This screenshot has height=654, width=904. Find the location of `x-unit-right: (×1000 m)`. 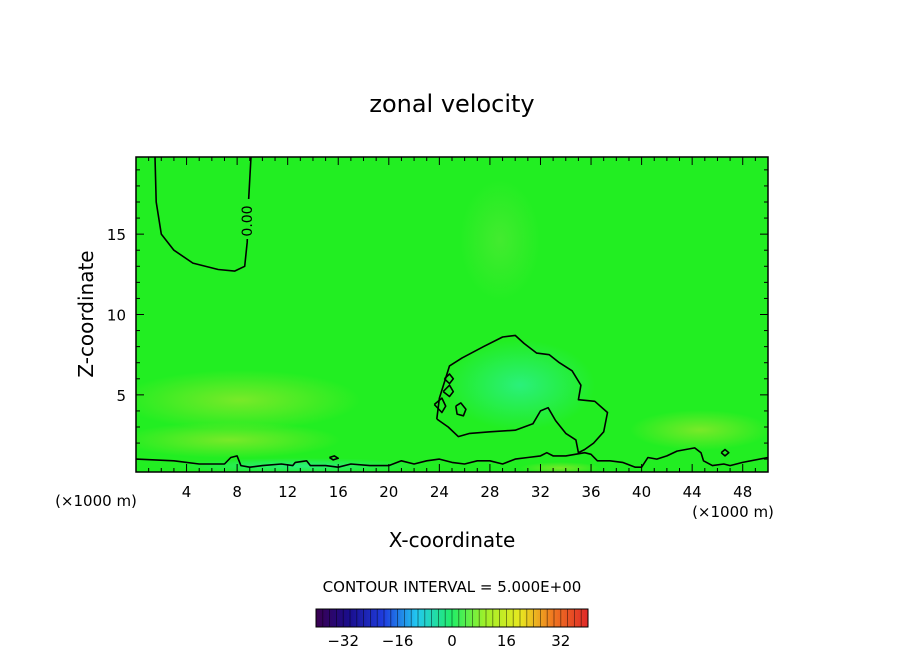

x-unit-right: (×1000 m) is located at coordinates (733, 512).